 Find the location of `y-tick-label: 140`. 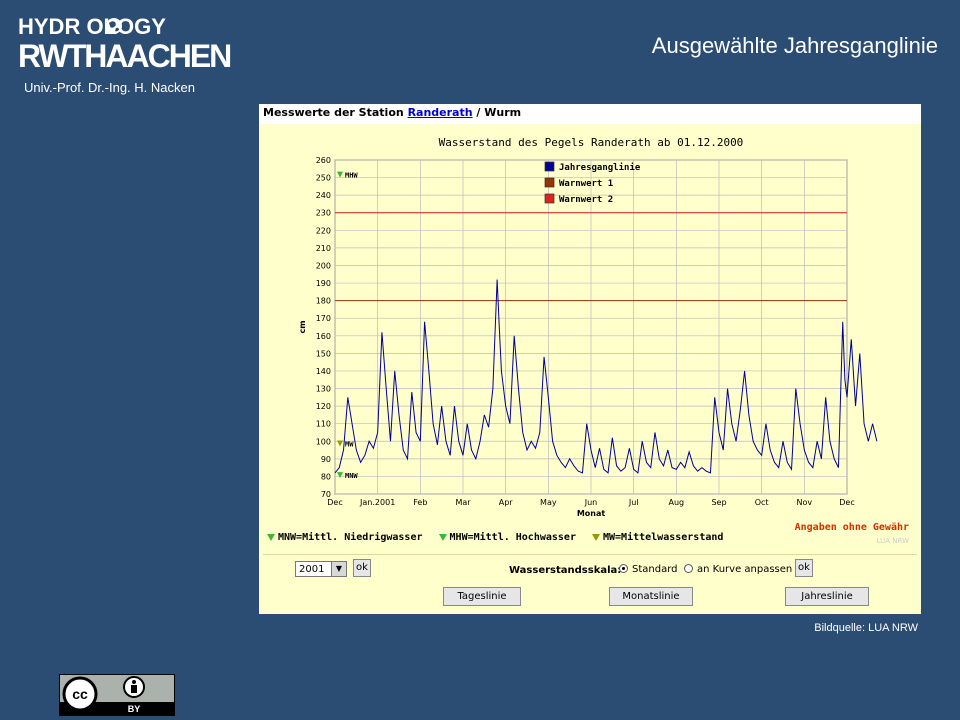

y-tick-label: 140 is located at coordinates (323, 371).